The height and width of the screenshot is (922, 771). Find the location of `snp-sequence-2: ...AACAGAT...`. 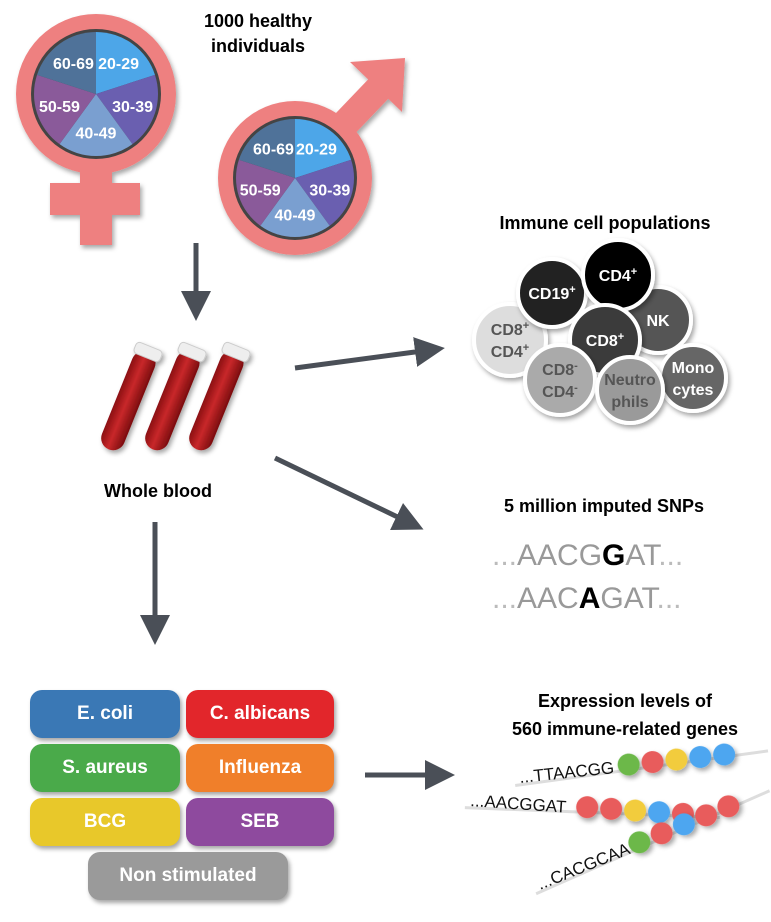

snp-sequence-2: ...AACAGAT... is located at coordinates (587, 598).